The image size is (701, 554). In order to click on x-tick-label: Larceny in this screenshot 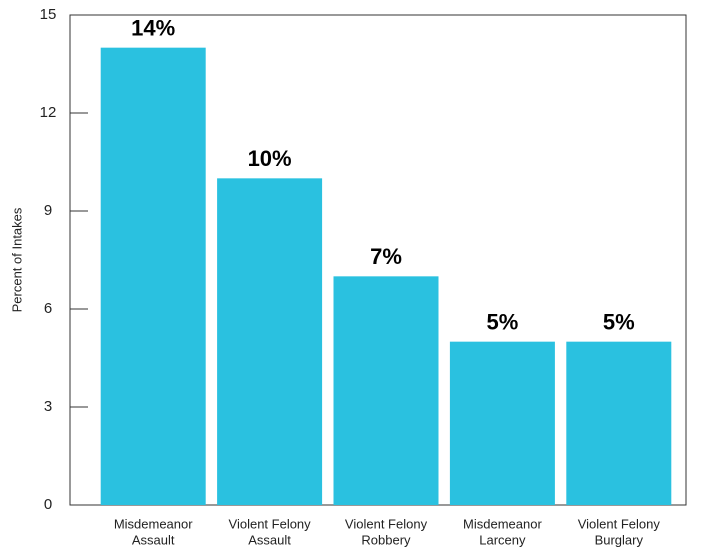, I will do `click(502, 539)`.